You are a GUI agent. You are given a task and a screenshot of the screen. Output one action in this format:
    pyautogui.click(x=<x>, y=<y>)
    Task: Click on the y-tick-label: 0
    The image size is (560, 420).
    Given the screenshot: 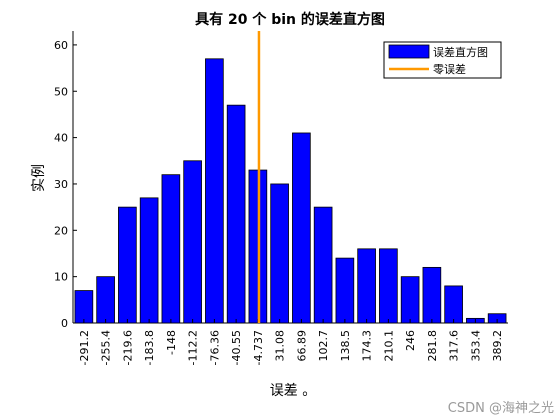 What is the action you would take?
    pyautogui.click(x=64, y=323)
    